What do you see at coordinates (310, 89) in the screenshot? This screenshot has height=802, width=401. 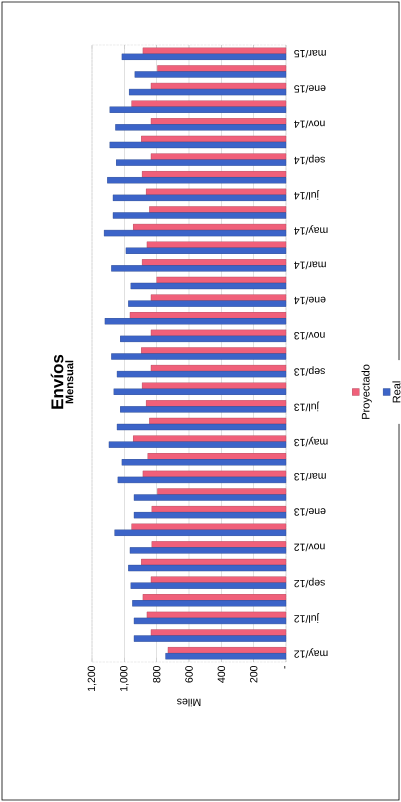 I see `y-tick-label: ene/15` at bounding box center [310, 89].